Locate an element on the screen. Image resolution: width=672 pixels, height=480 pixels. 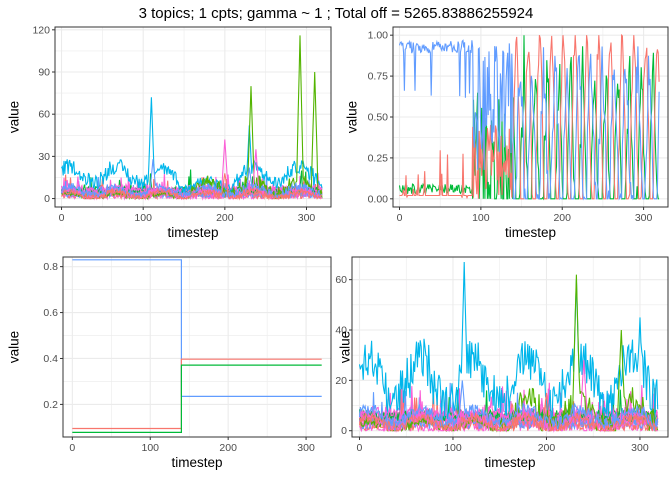
y-tick-label: 0.8 is located at coordinates (50, 267).